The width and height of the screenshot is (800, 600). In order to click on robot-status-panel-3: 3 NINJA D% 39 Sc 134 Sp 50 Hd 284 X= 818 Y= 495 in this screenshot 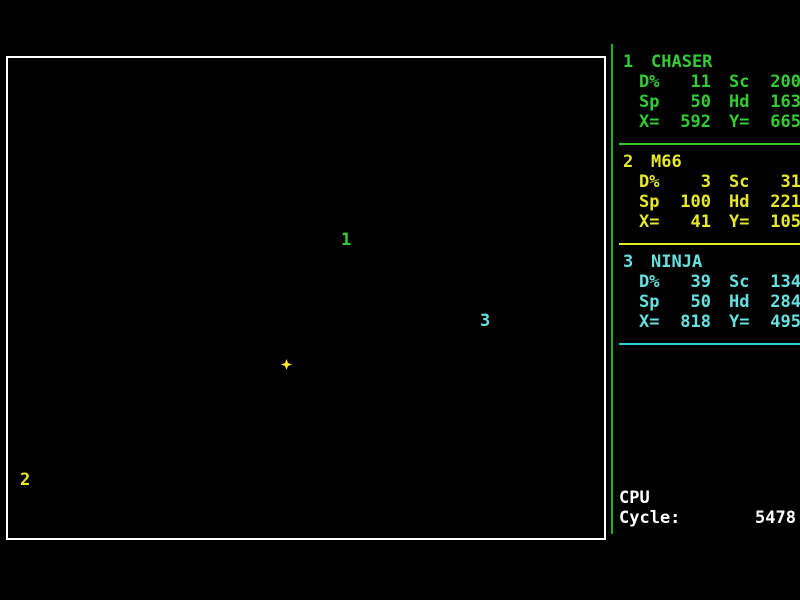, I will do `click(706, 298)`.